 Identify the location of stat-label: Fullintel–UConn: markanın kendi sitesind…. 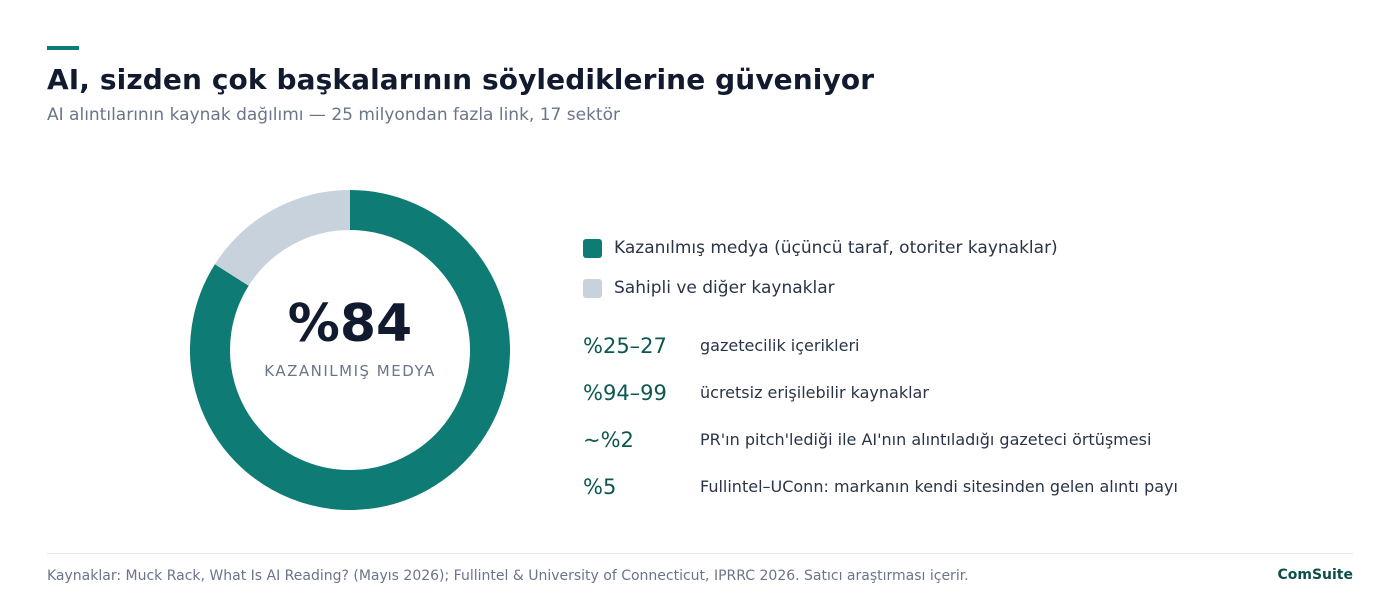
(939, 486).